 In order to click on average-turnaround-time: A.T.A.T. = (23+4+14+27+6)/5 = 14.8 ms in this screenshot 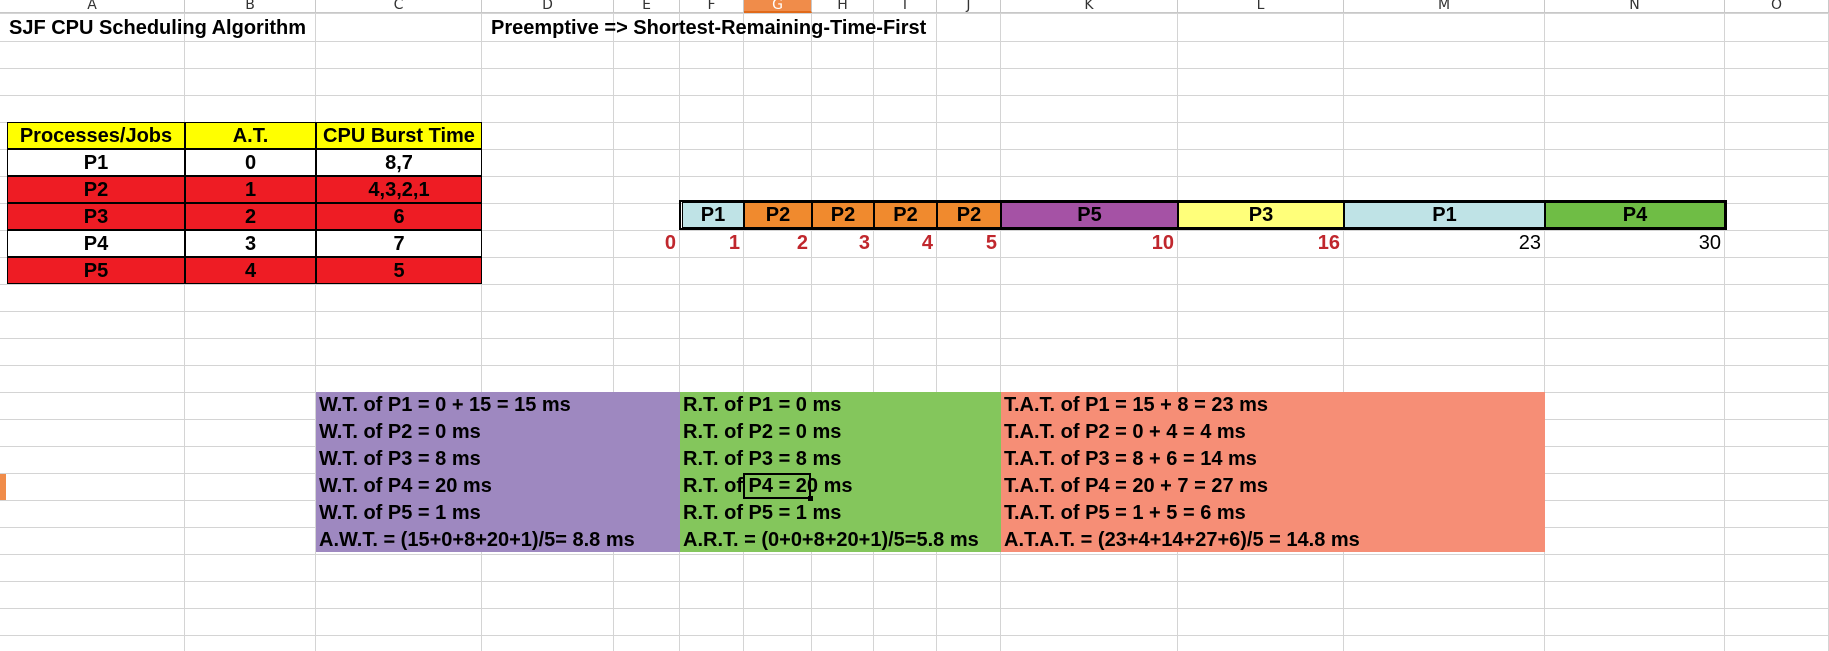, I will do `click(1182, 540)`.